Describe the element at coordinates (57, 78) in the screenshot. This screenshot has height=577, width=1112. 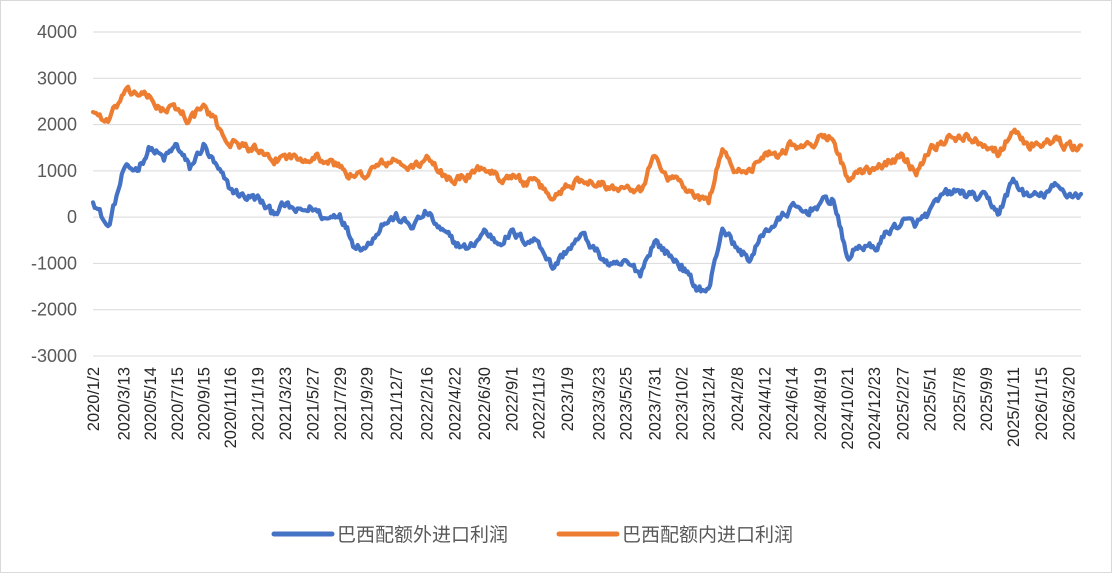
I see `y-tick-label: 3000` at that location.